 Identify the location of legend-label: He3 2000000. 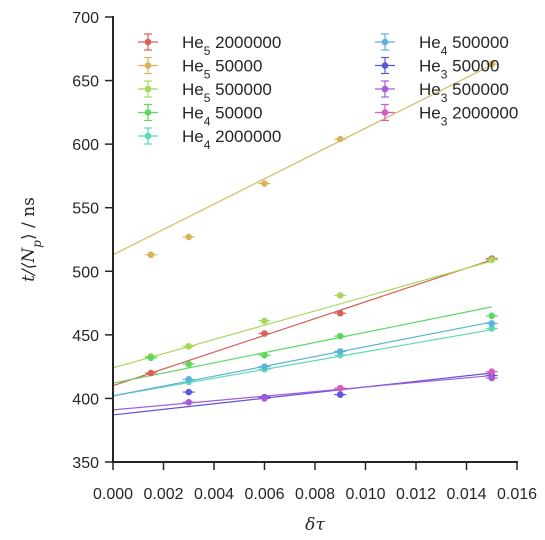
(468, 116).